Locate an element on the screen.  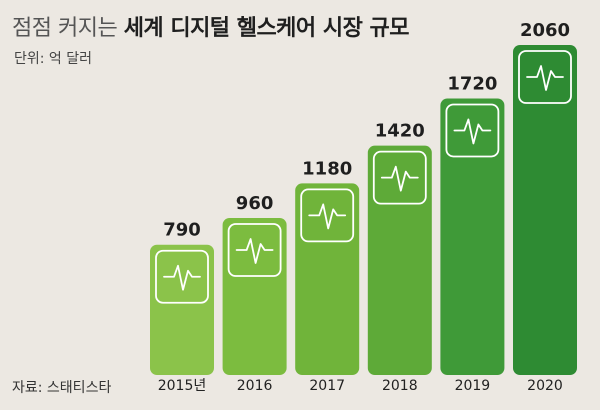
bar-value-1: 790 is located at coordinates (182, 230).